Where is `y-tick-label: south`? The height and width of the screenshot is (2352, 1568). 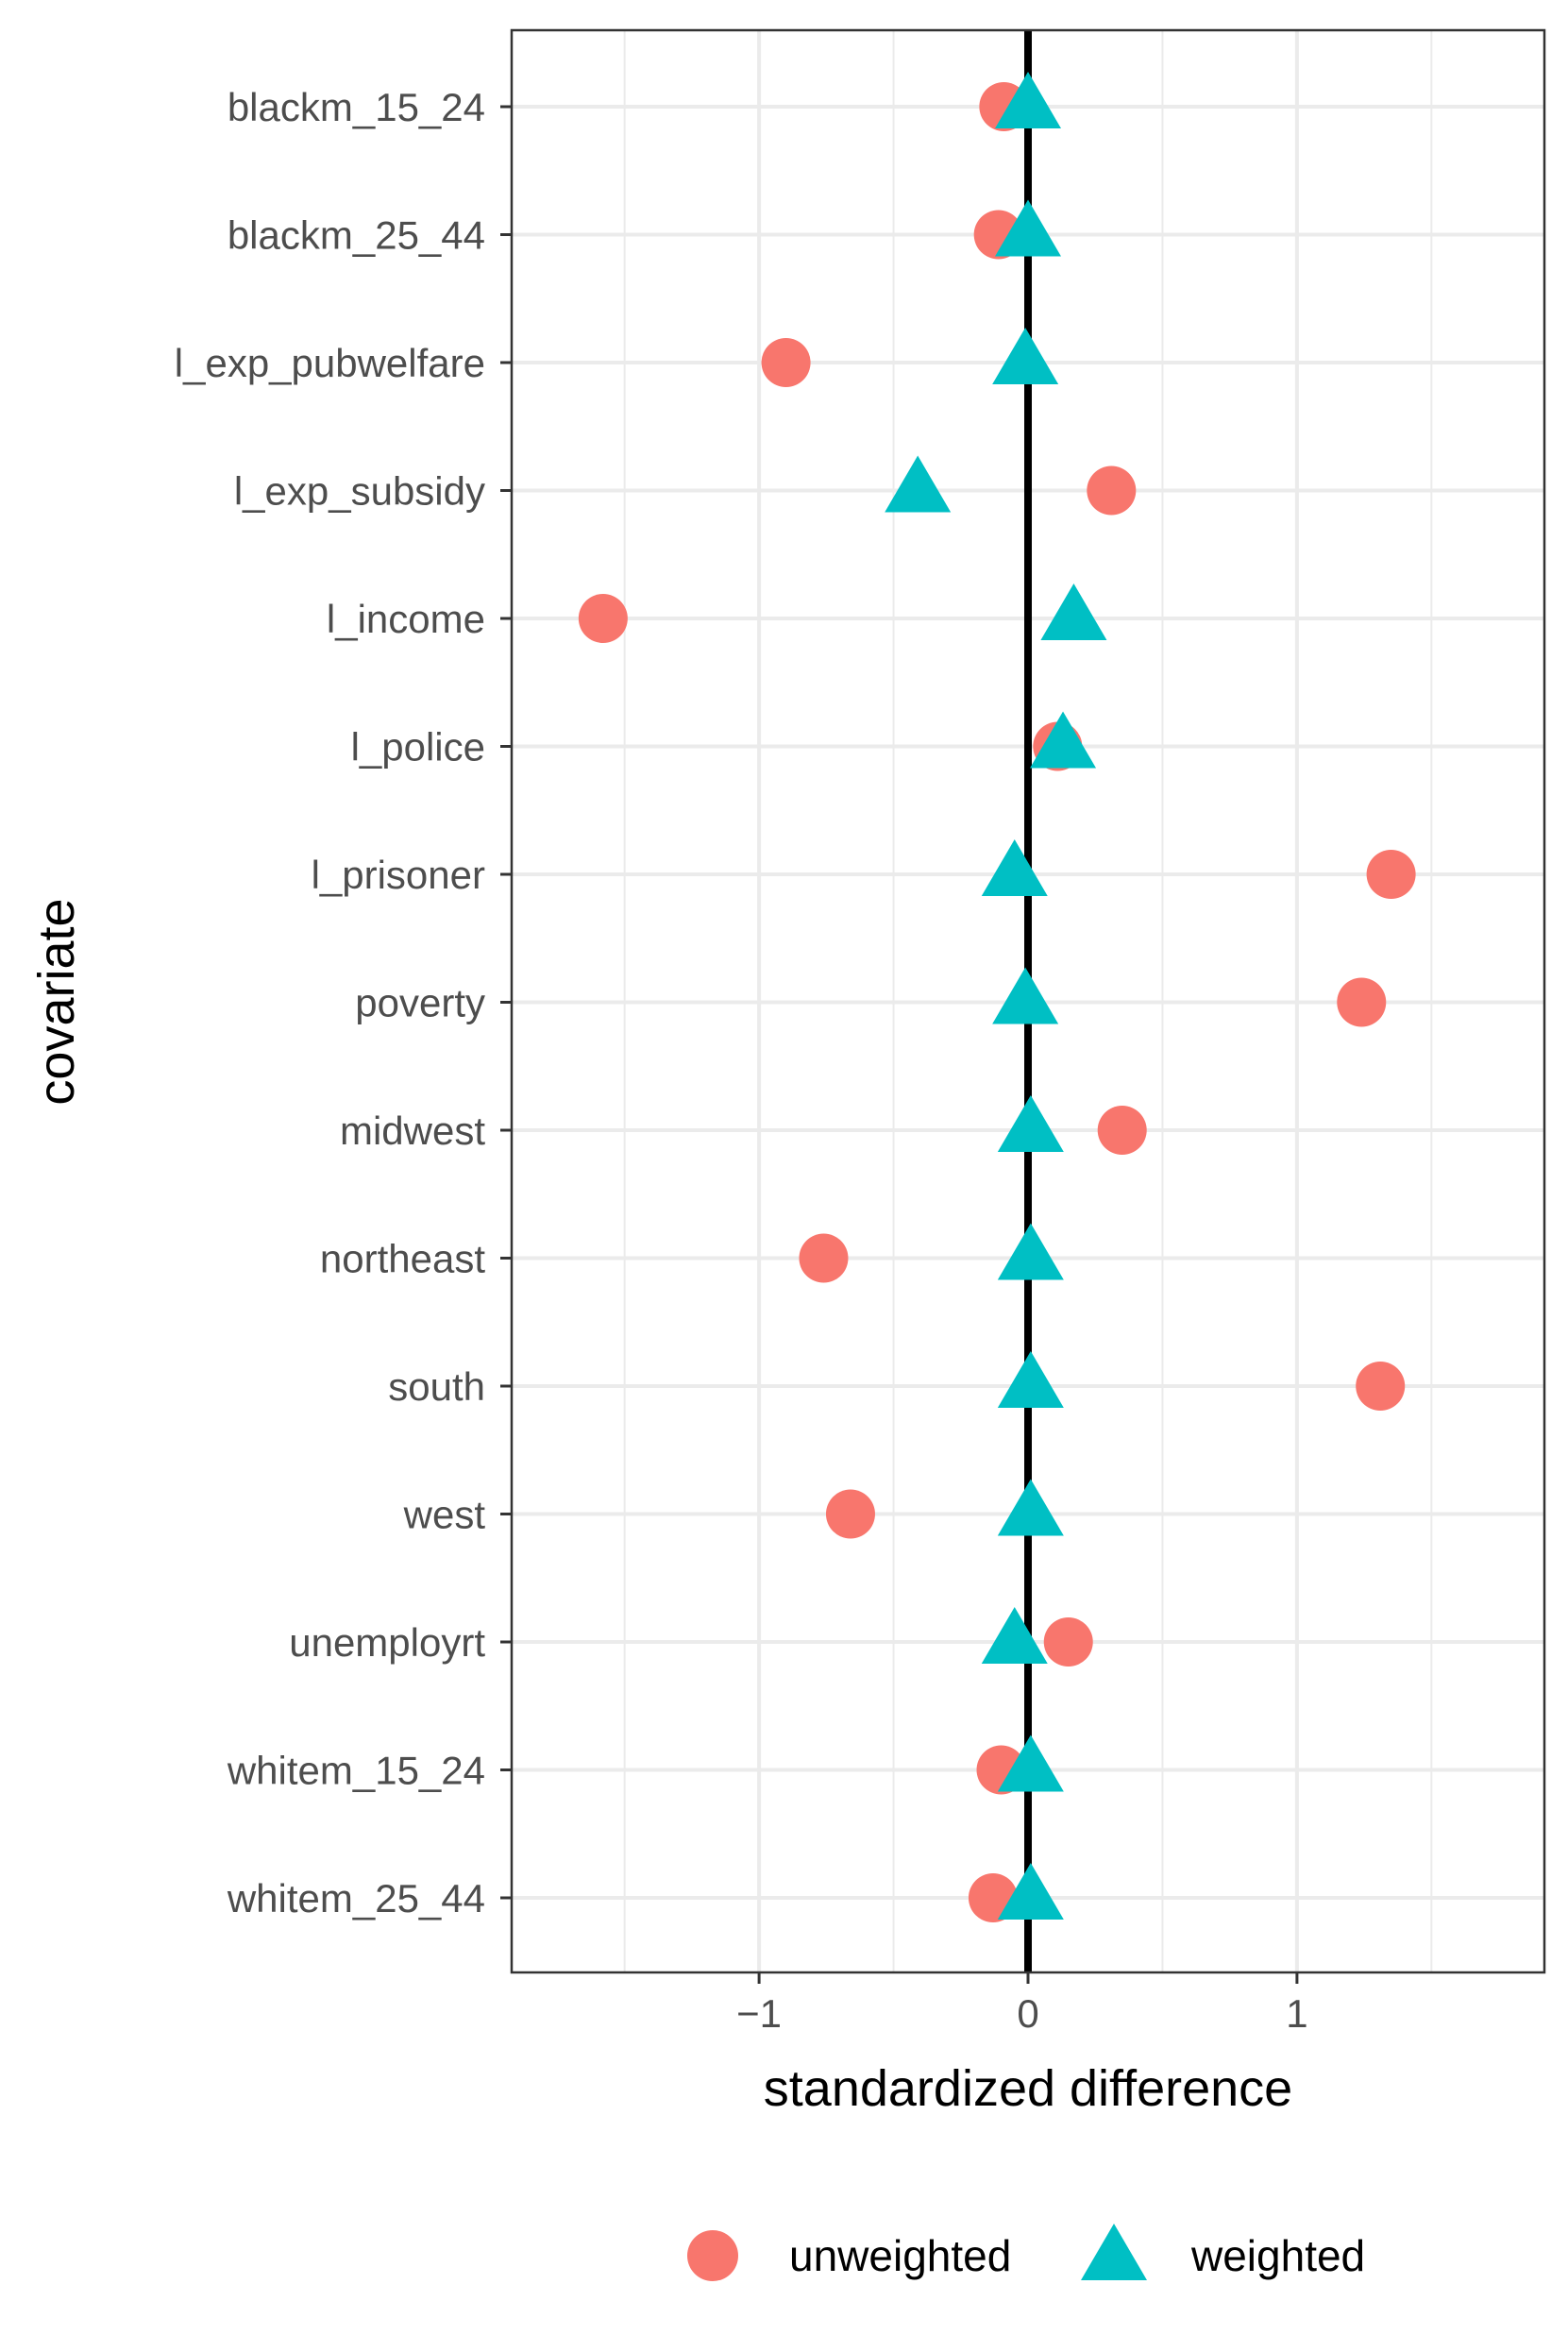 y-tick-label: south is located at coordinates (437, 1387).